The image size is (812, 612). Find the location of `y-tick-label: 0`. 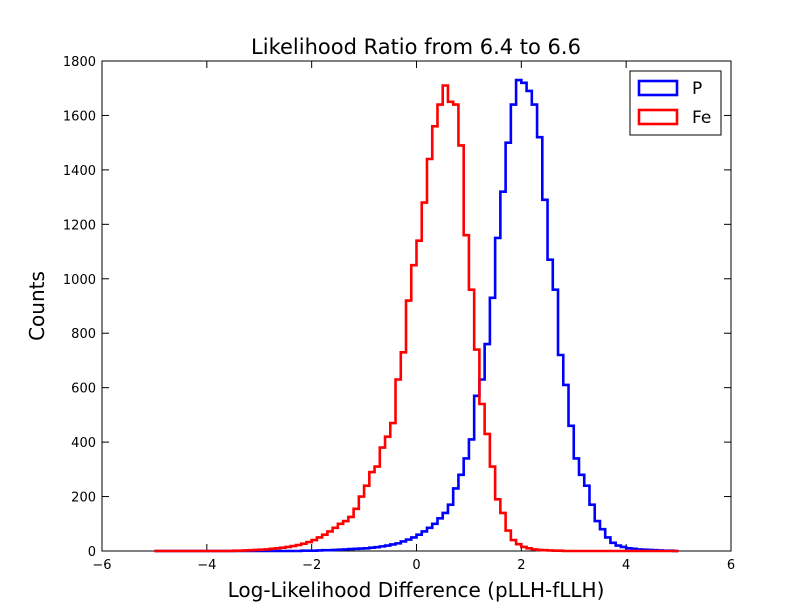

y-tick-label: 0 is located at coordinates (92, 552).